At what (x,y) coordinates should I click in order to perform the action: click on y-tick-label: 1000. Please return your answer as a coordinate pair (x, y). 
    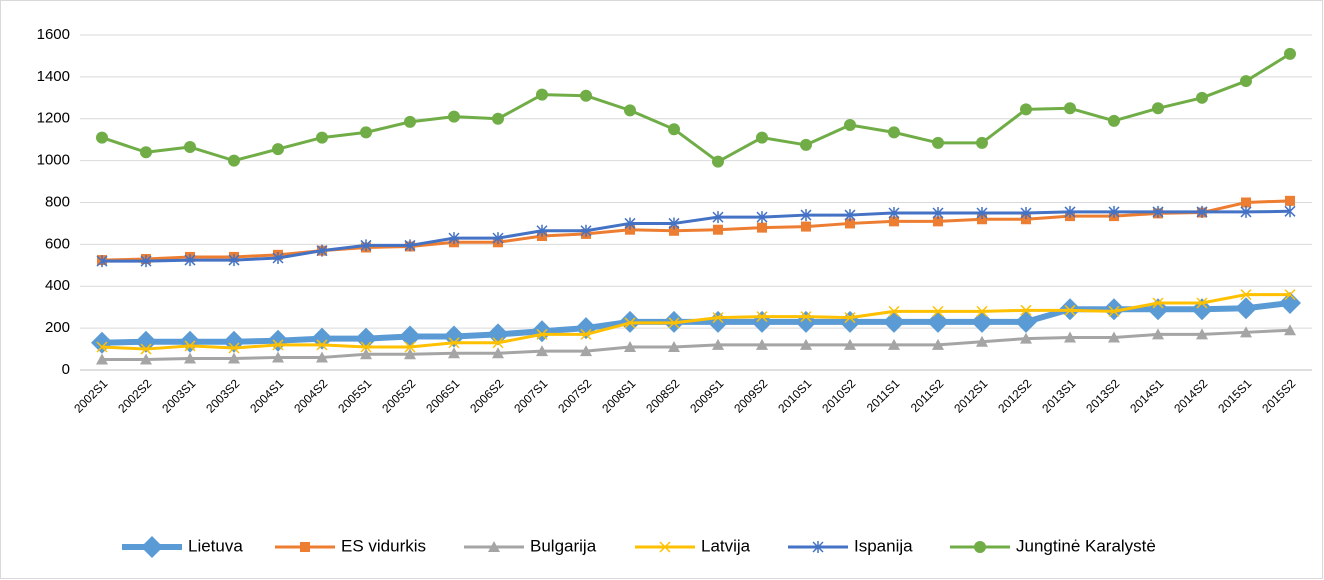
    Looking at the image, I should click on (53, 160).